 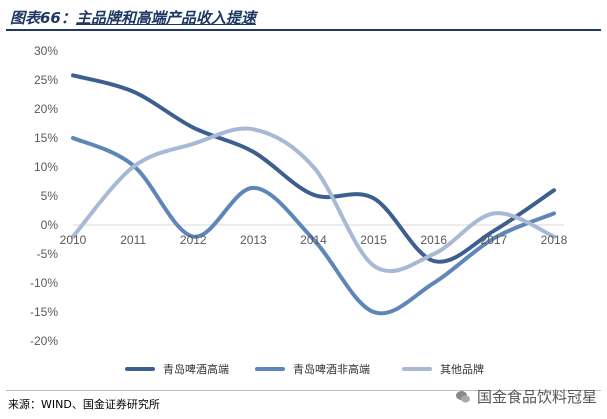 I want to click on y-tick-label: -20%, so click(x=44, y=341).